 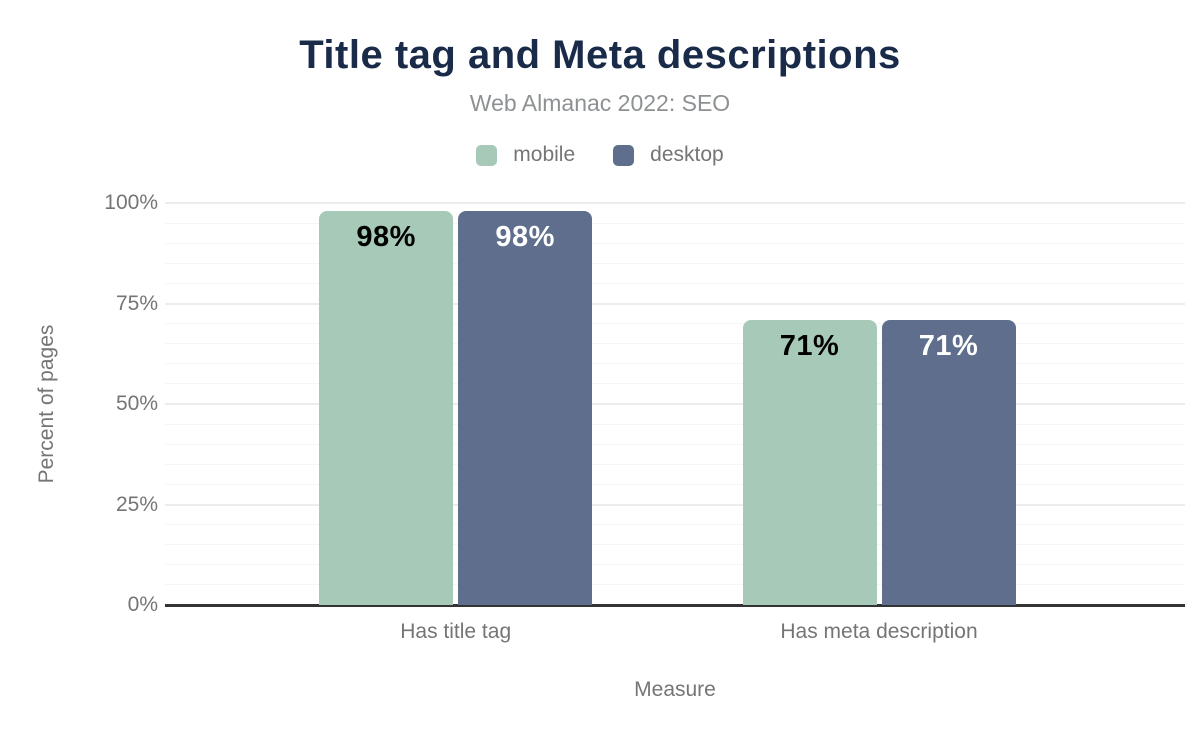 What do you see at coordinates (879, 631) in the screenshot?
I see `x-axis-tick-label: Has meta description` at bounding box center [879, 631].